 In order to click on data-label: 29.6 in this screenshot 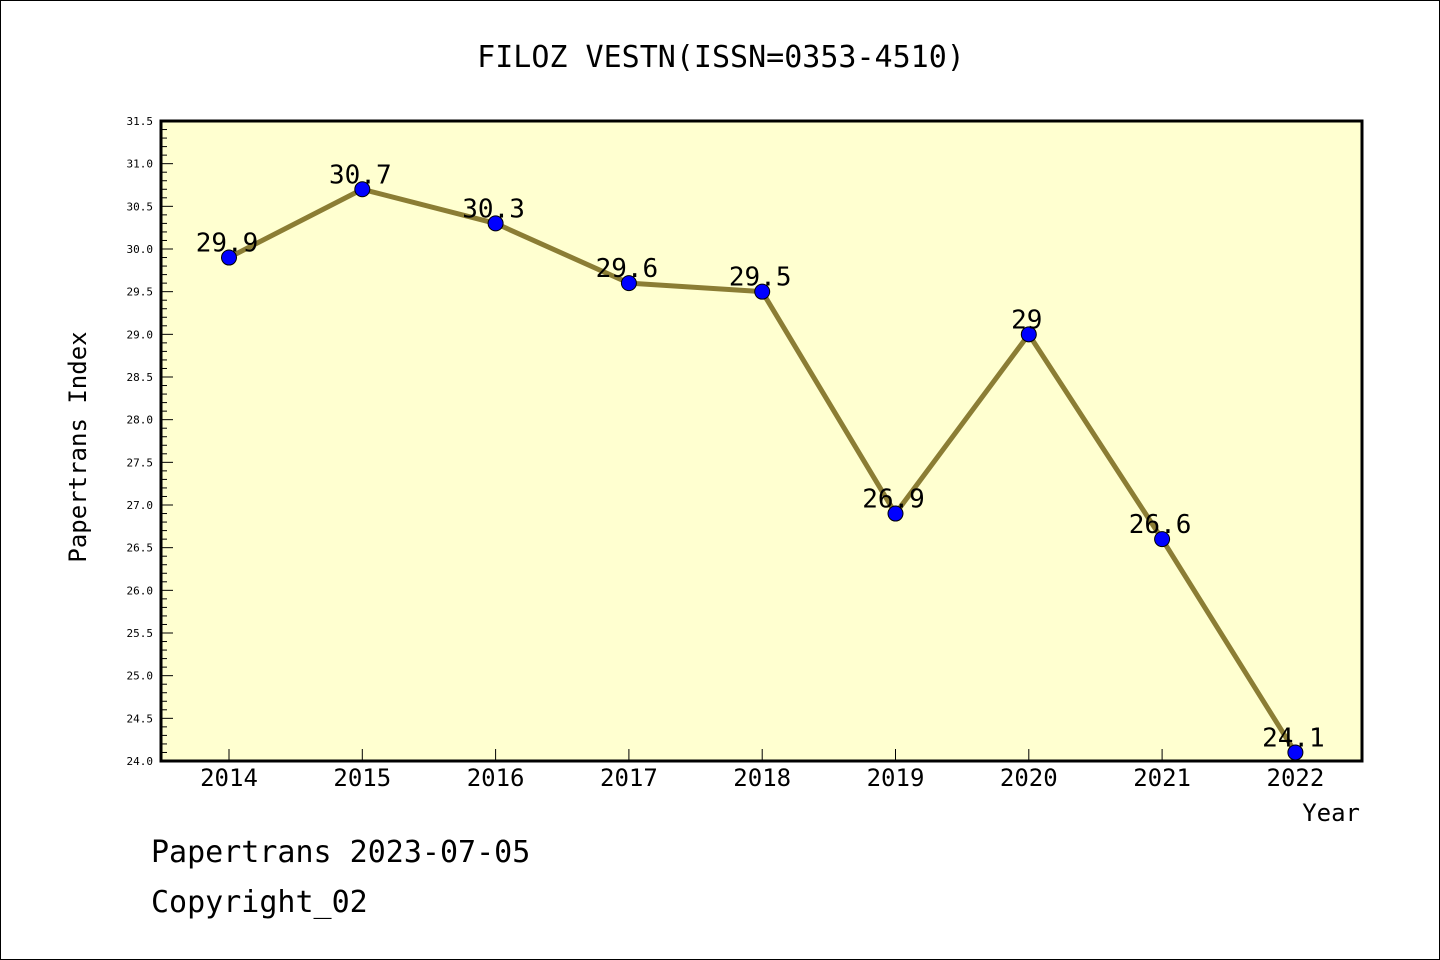, I will do `click(627, 269)`.